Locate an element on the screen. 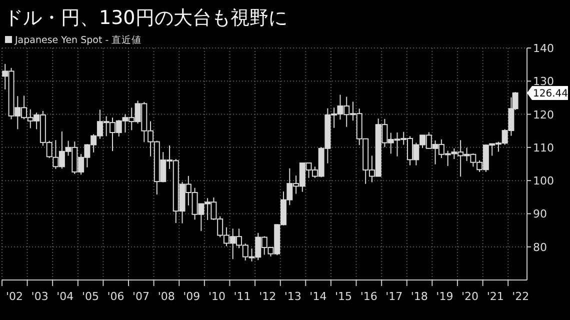 This screenshot has height=320, width=570. x-tick-label: '19 is located at coordinates (445, 296).